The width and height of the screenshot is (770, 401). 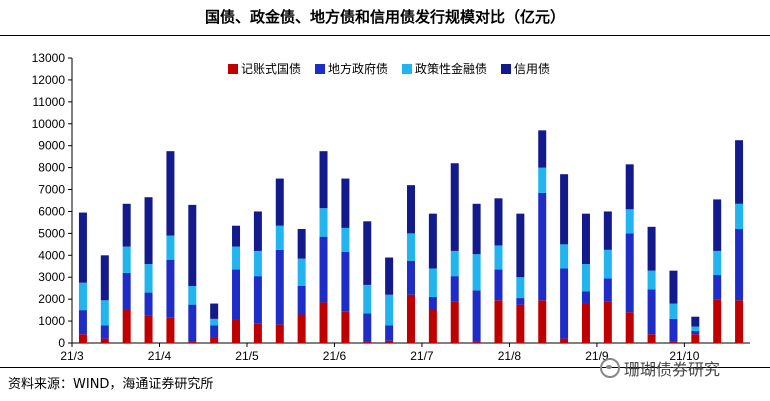 What do you see at coordinates (51, 255) in the screenshot?
I see `y-tick-label: 4000` at bounding box center [51, 255].